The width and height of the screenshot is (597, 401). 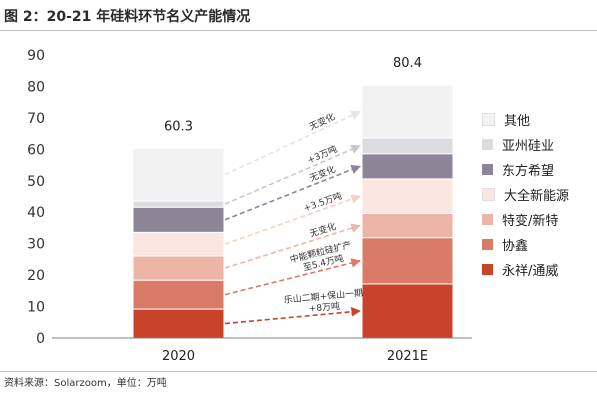 What do you see at coordinates (36, 56) in the screenshot?
I see `y-tick-label: 90` at bounding box center [36, 56].